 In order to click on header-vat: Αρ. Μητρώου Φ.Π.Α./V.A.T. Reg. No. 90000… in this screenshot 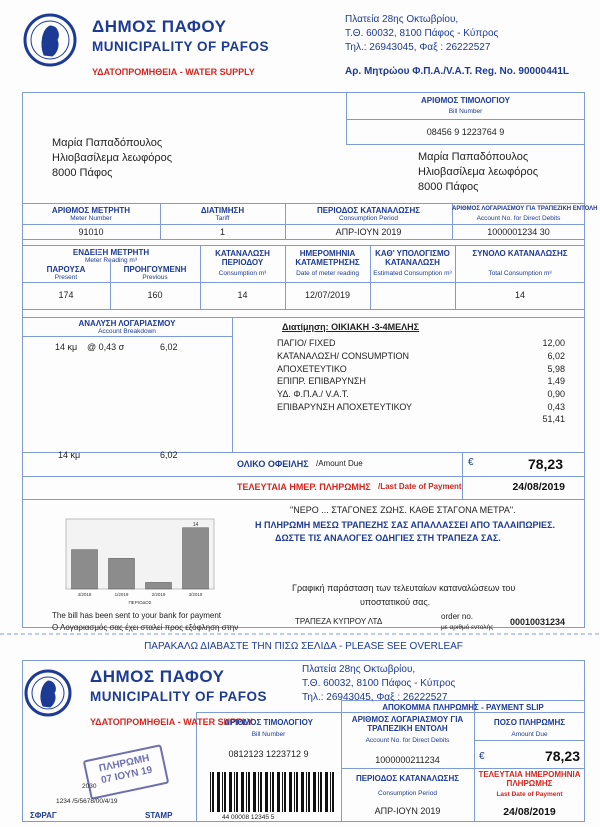, I will do `click(457, 71)`.